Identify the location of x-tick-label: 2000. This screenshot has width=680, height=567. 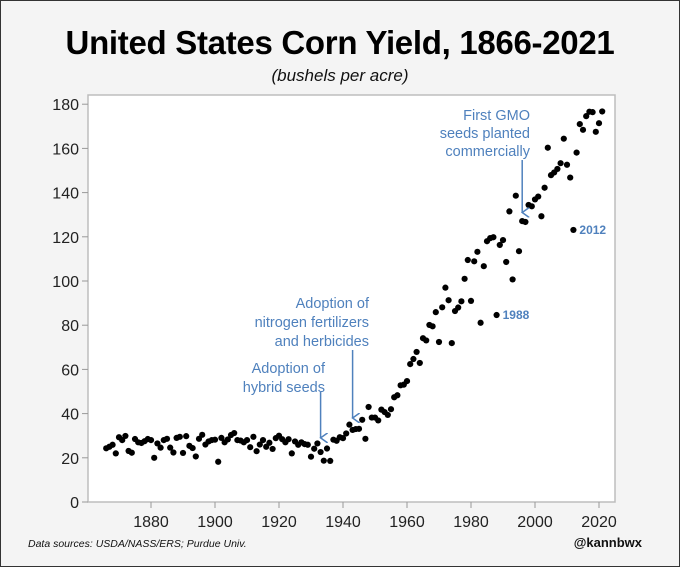
(535, 522).